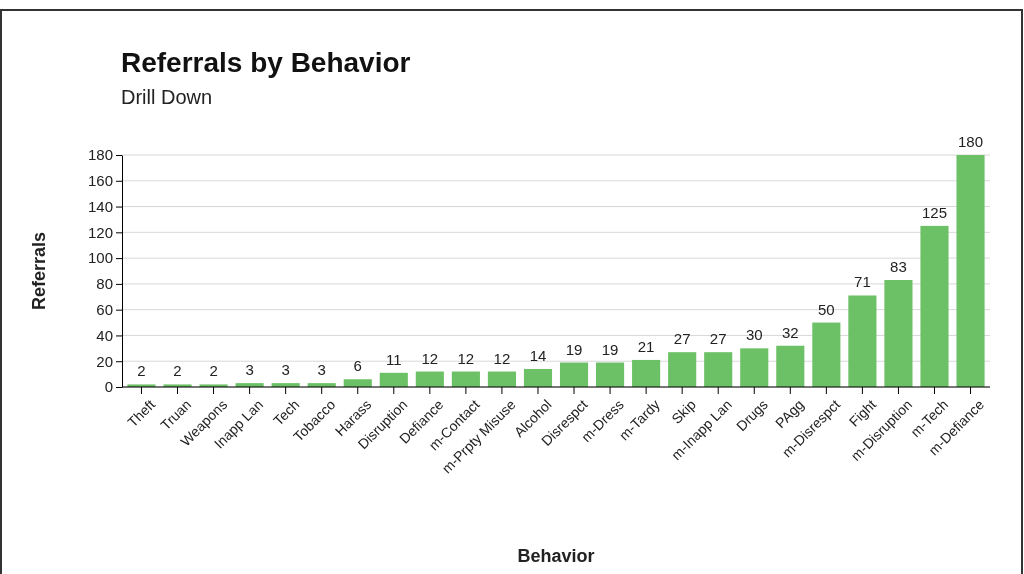  I want to click on y-tick-label: 0, so click(108, 387).